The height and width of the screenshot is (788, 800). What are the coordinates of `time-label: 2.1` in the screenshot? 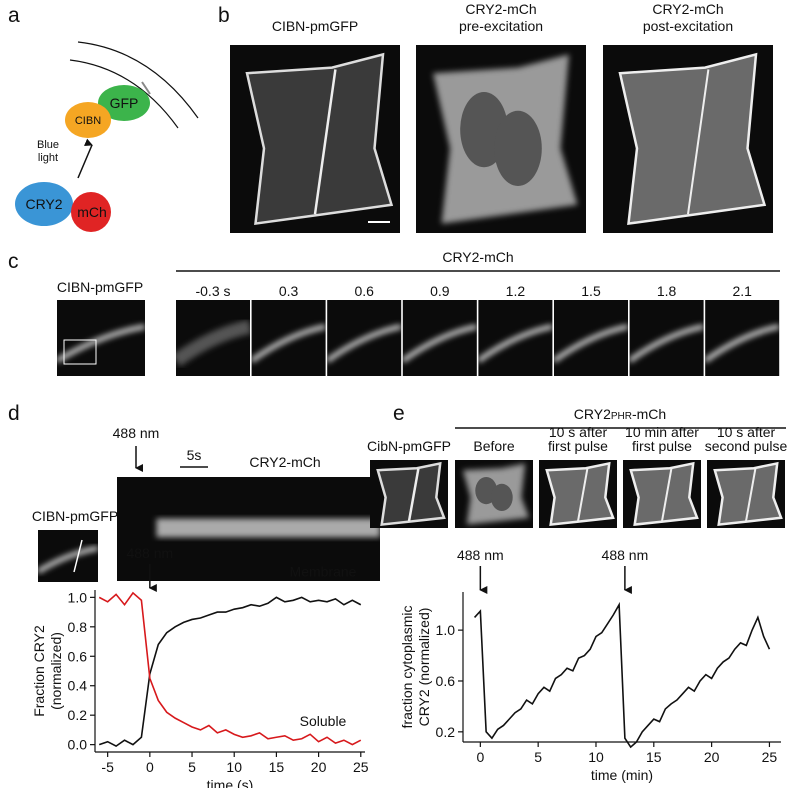 It's located at (742, 291).